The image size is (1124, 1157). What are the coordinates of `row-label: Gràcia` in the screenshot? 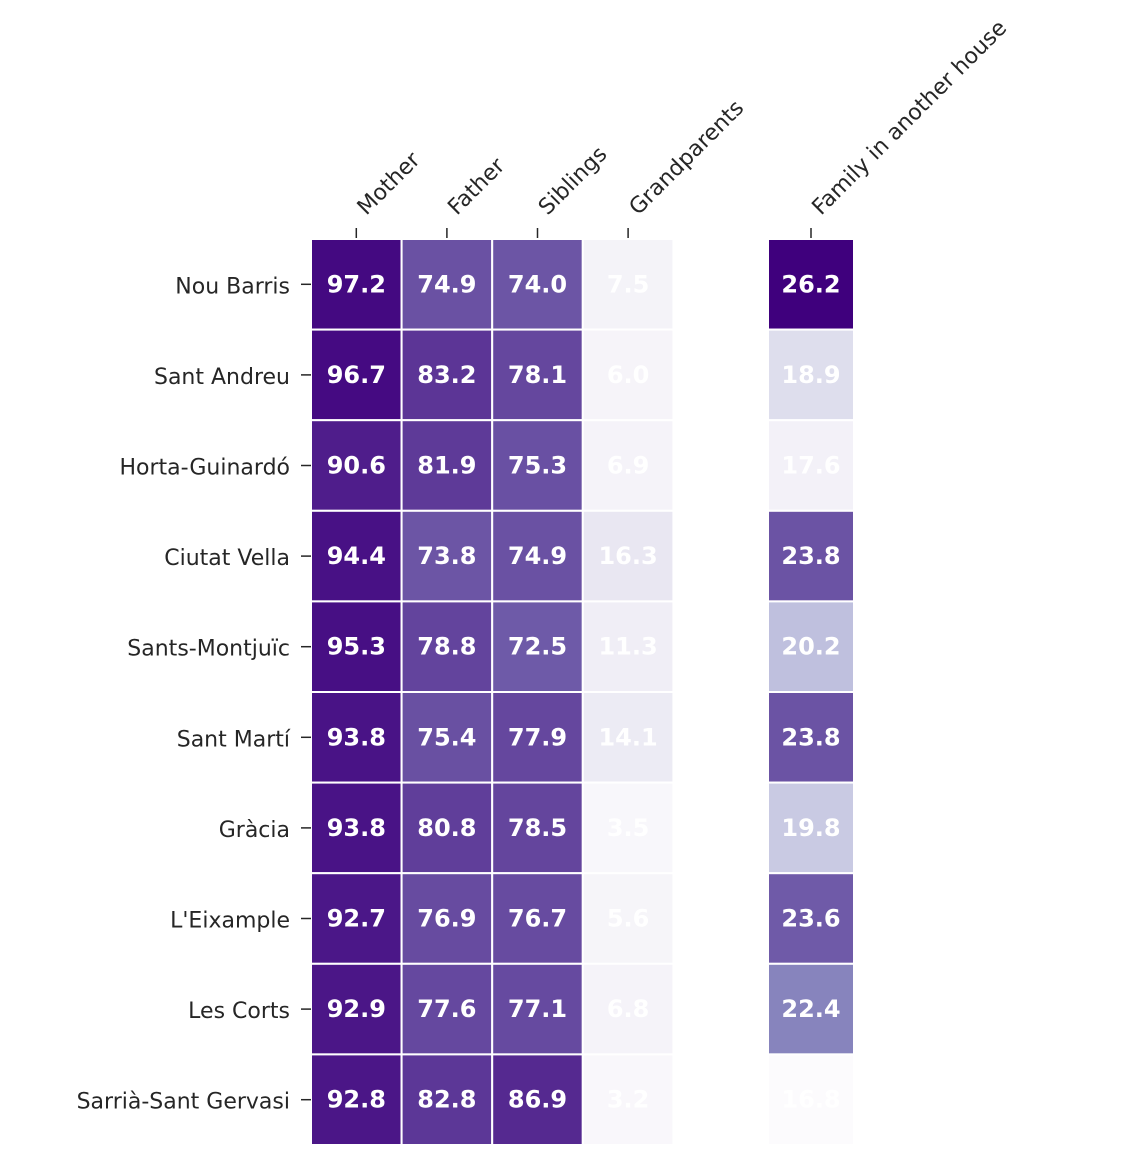 It's located at (254, 830).